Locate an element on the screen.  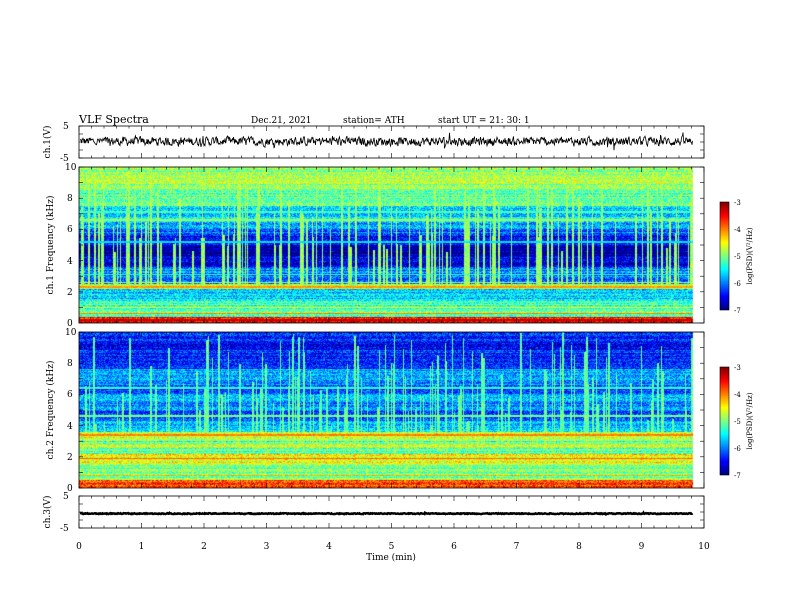
ch1-spectrogram-ylabel: ch.1 Frequency (kHz) is located at coordinates (50, 245).